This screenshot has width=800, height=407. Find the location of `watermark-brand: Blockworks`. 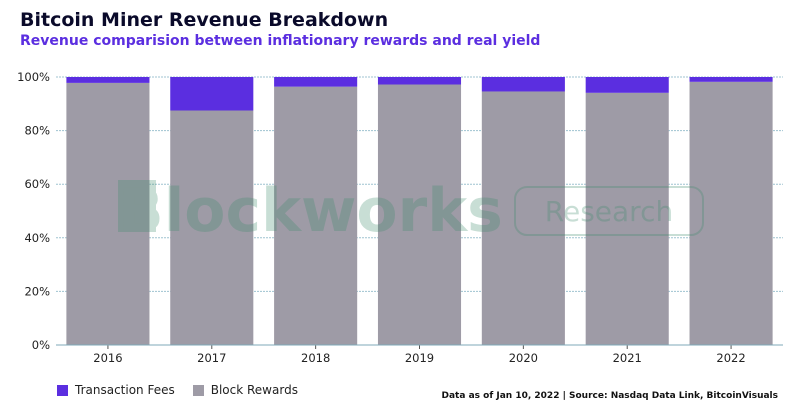

watermark-brand: Blockworks is located at coordinates (310, 211).